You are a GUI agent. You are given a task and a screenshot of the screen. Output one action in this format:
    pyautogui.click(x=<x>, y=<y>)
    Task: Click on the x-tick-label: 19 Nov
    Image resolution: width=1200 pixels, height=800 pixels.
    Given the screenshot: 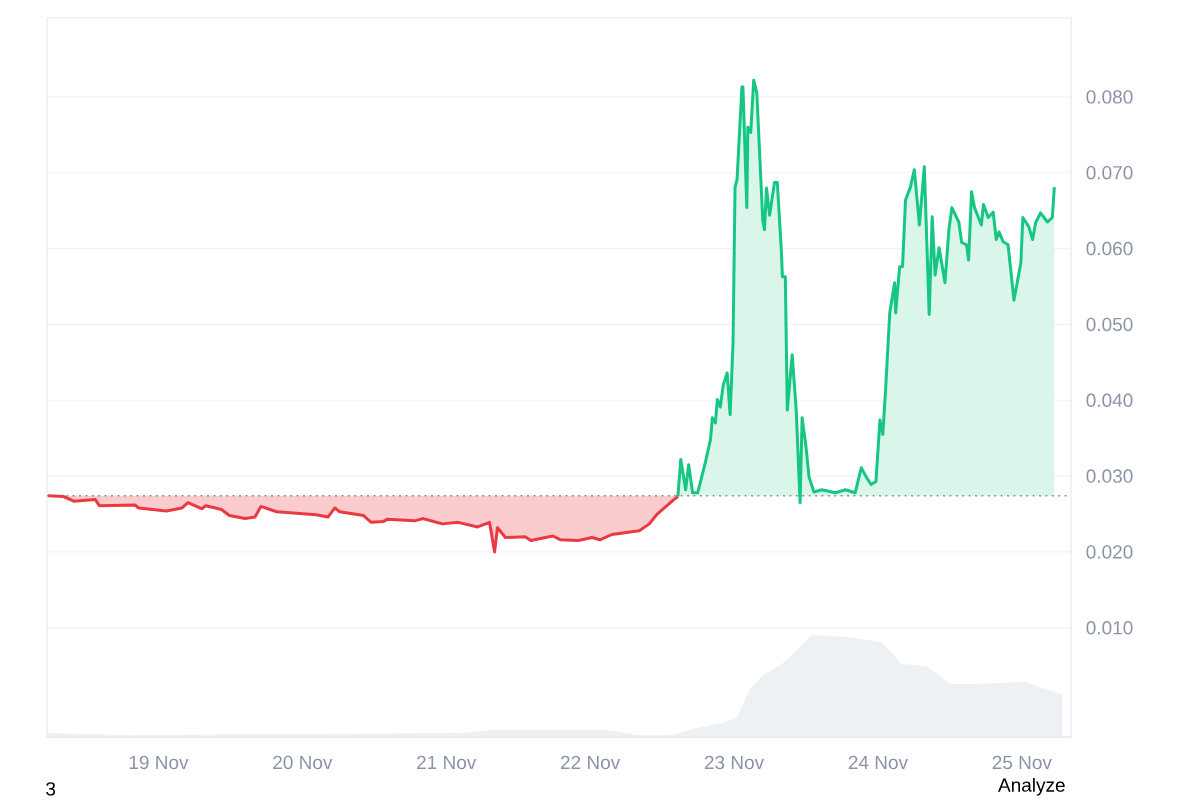 What is the action you would take?
    pyautogui.click(x=159, y=762)
    